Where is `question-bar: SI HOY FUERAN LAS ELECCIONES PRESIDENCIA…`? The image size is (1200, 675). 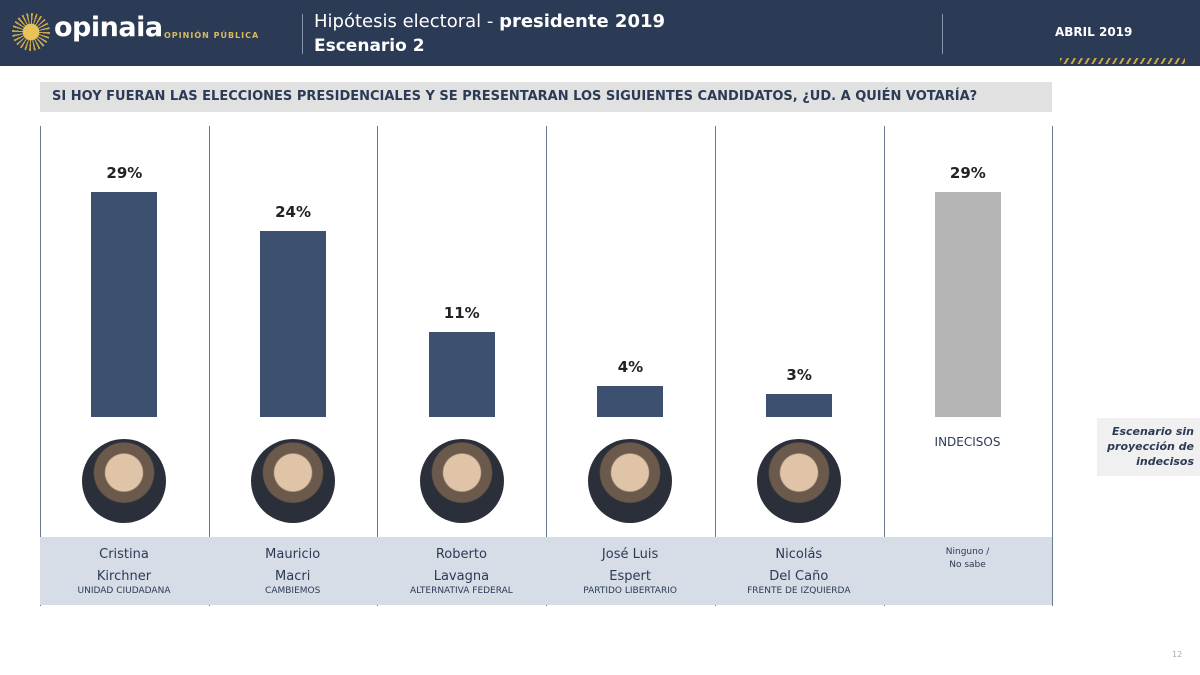
question-bar: SI HOY FUERAN LAS ELECCIONES PRESIDENCIA… is located at coordinates (546, 97).